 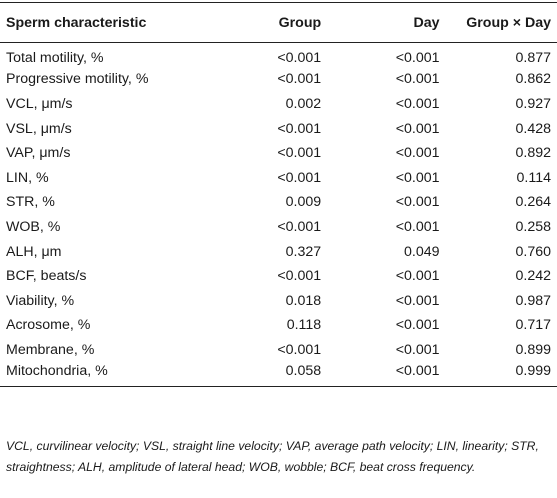 What do you see at coordinates (303, 300) in the screenshot?
I see `cell-group: 0.018` at bounding box center [303, 300].